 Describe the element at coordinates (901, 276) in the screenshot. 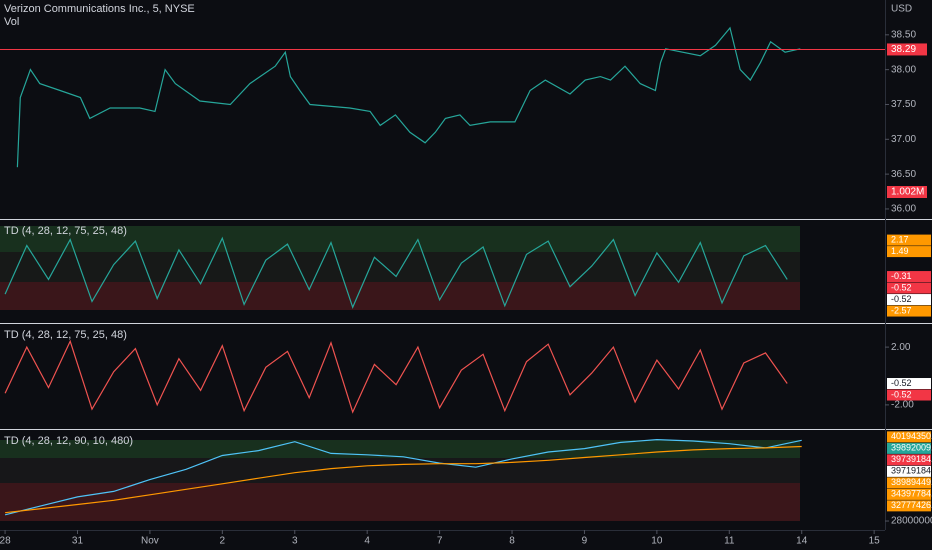

I see `value-badge-label: -0.31` at that location.